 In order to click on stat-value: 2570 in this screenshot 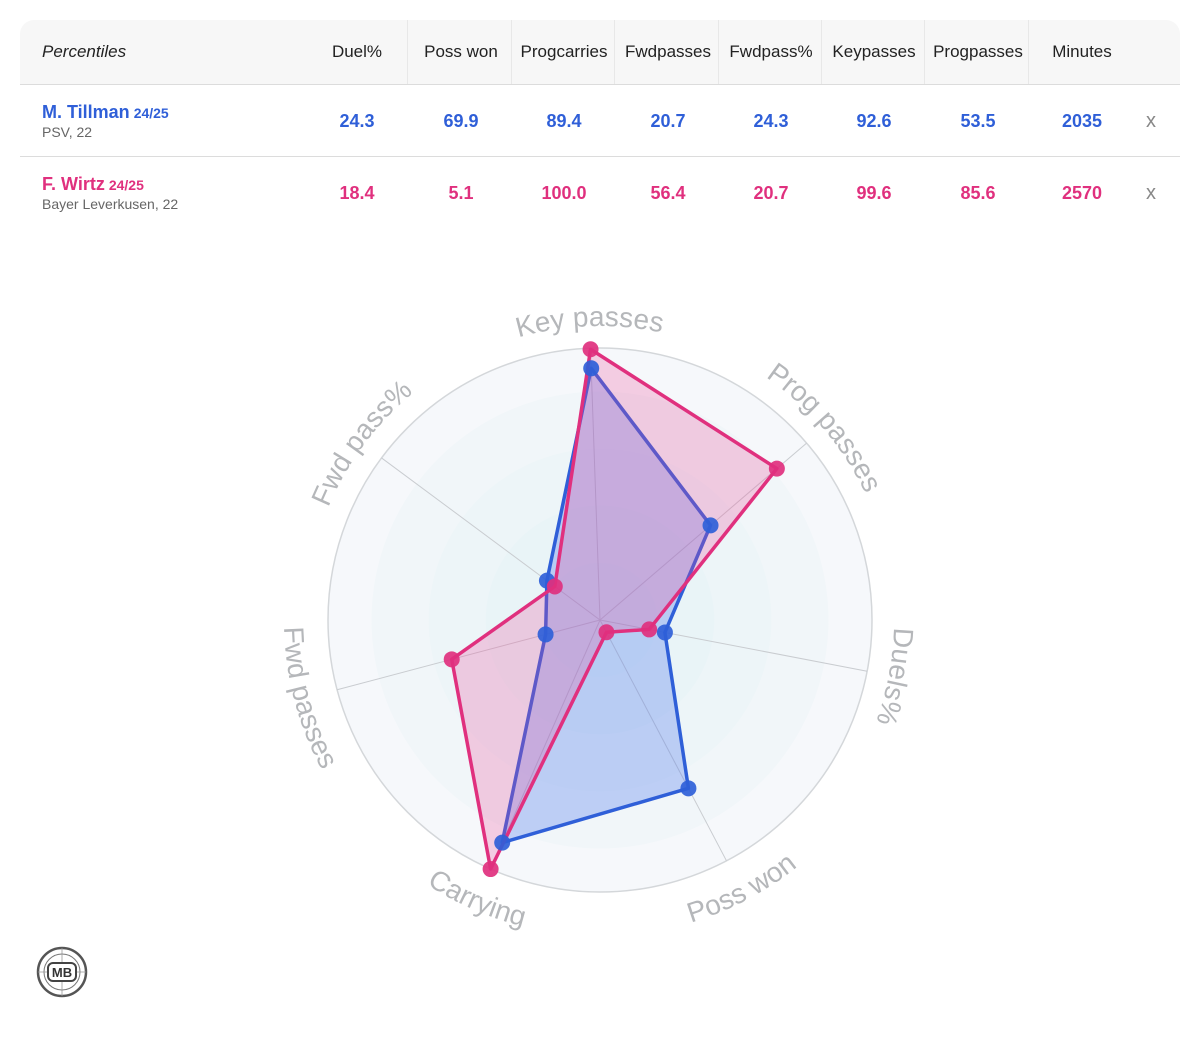, I will do `click(1082, 192)`.